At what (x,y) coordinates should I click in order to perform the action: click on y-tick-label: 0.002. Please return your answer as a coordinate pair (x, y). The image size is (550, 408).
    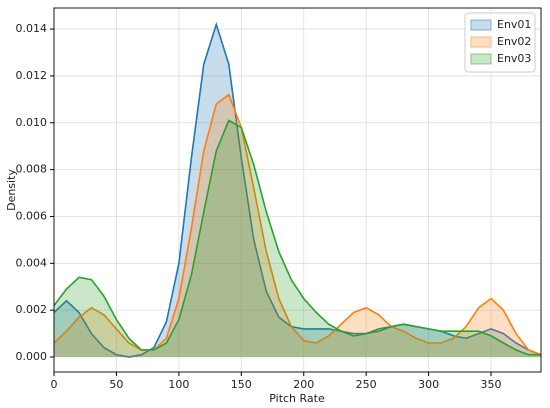
    Looking at the image, I should click on (32, 309).